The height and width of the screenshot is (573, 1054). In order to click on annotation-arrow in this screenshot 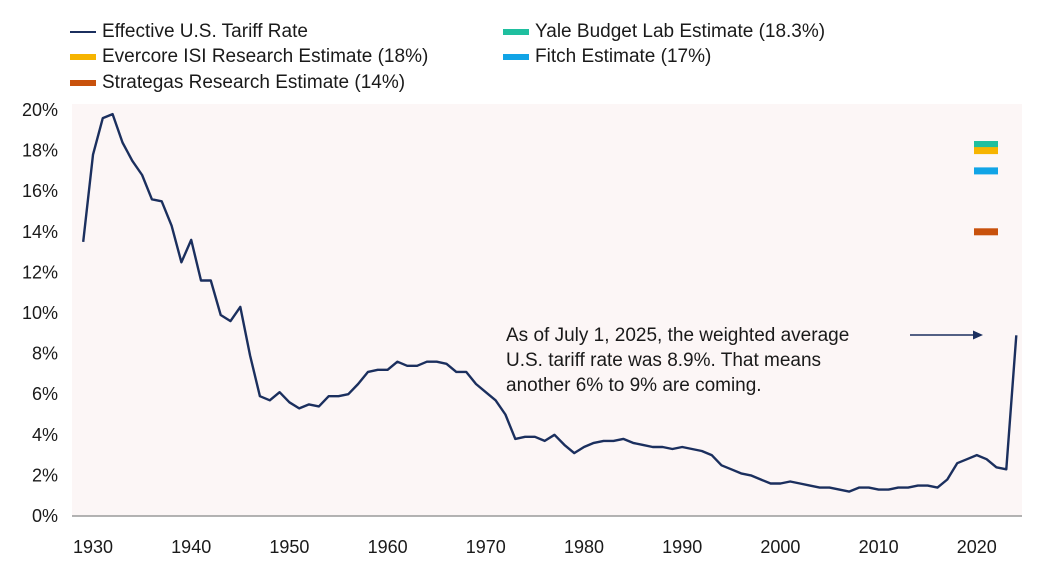, I will do `click(946, 335)`.